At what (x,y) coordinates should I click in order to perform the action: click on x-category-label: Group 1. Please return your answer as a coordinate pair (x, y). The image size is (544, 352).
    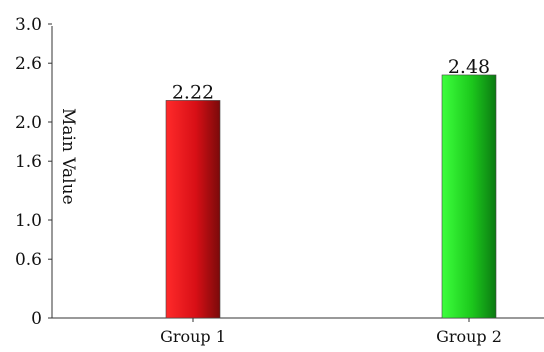
    Looking at the image, I should click on (193, 336).